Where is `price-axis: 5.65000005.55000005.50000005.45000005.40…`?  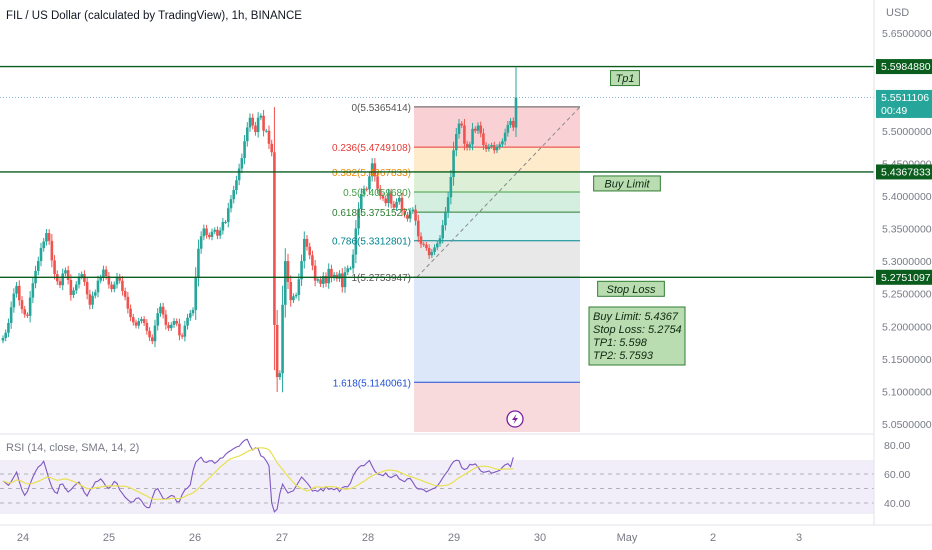 price-axis: 5.65000005.55000005.50000005.45000005.40… is located at coordinates (902, 275).